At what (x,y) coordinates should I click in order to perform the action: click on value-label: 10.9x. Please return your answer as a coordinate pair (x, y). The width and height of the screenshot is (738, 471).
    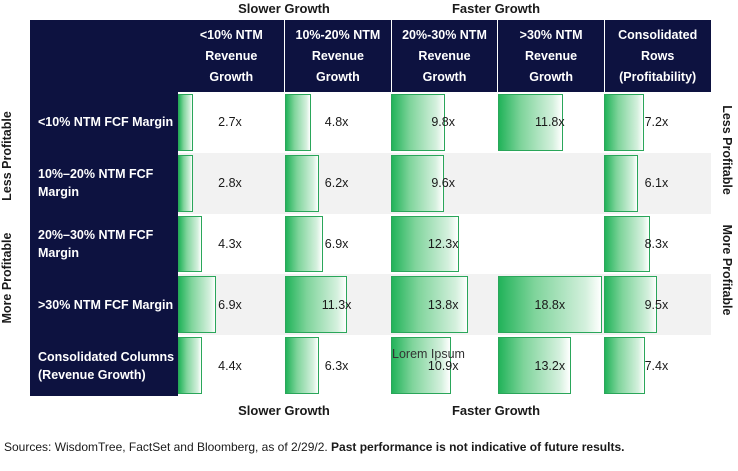
    Looking at the image, I should click on (443, 365).